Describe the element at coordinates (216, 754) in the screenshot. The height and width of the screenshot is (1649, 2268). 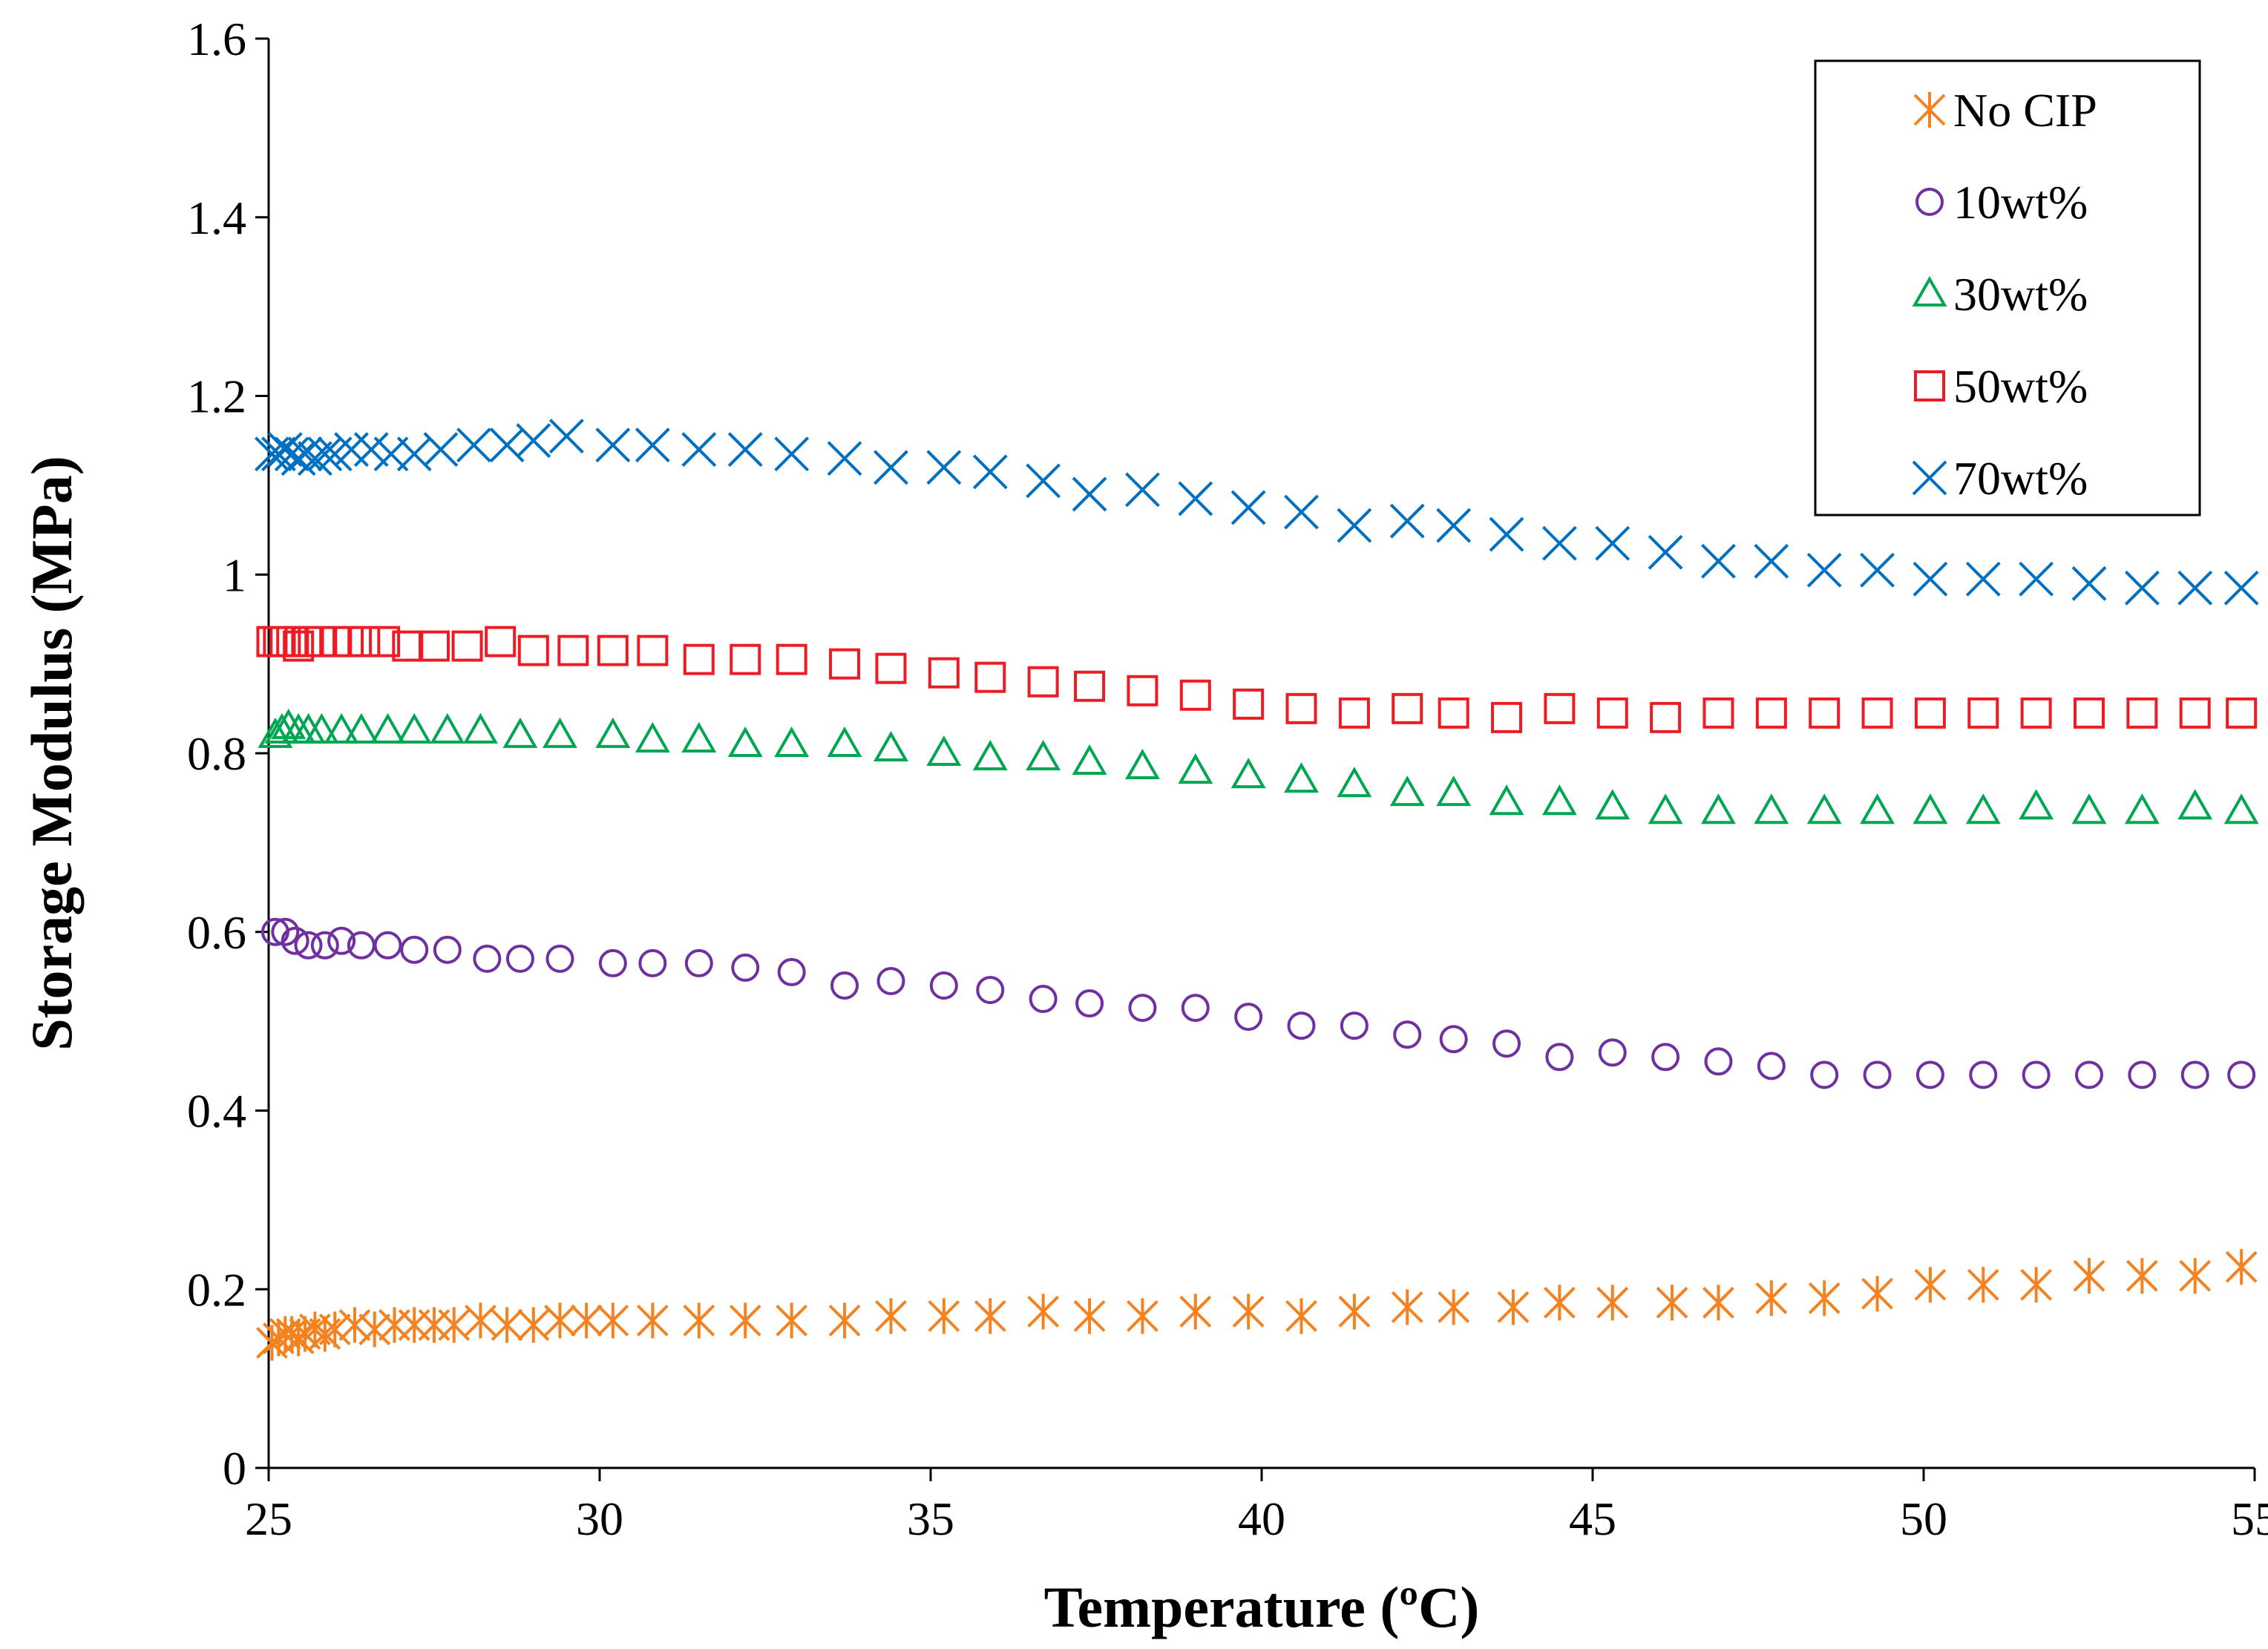
I see `y-tick-label: 0.8` at that location.